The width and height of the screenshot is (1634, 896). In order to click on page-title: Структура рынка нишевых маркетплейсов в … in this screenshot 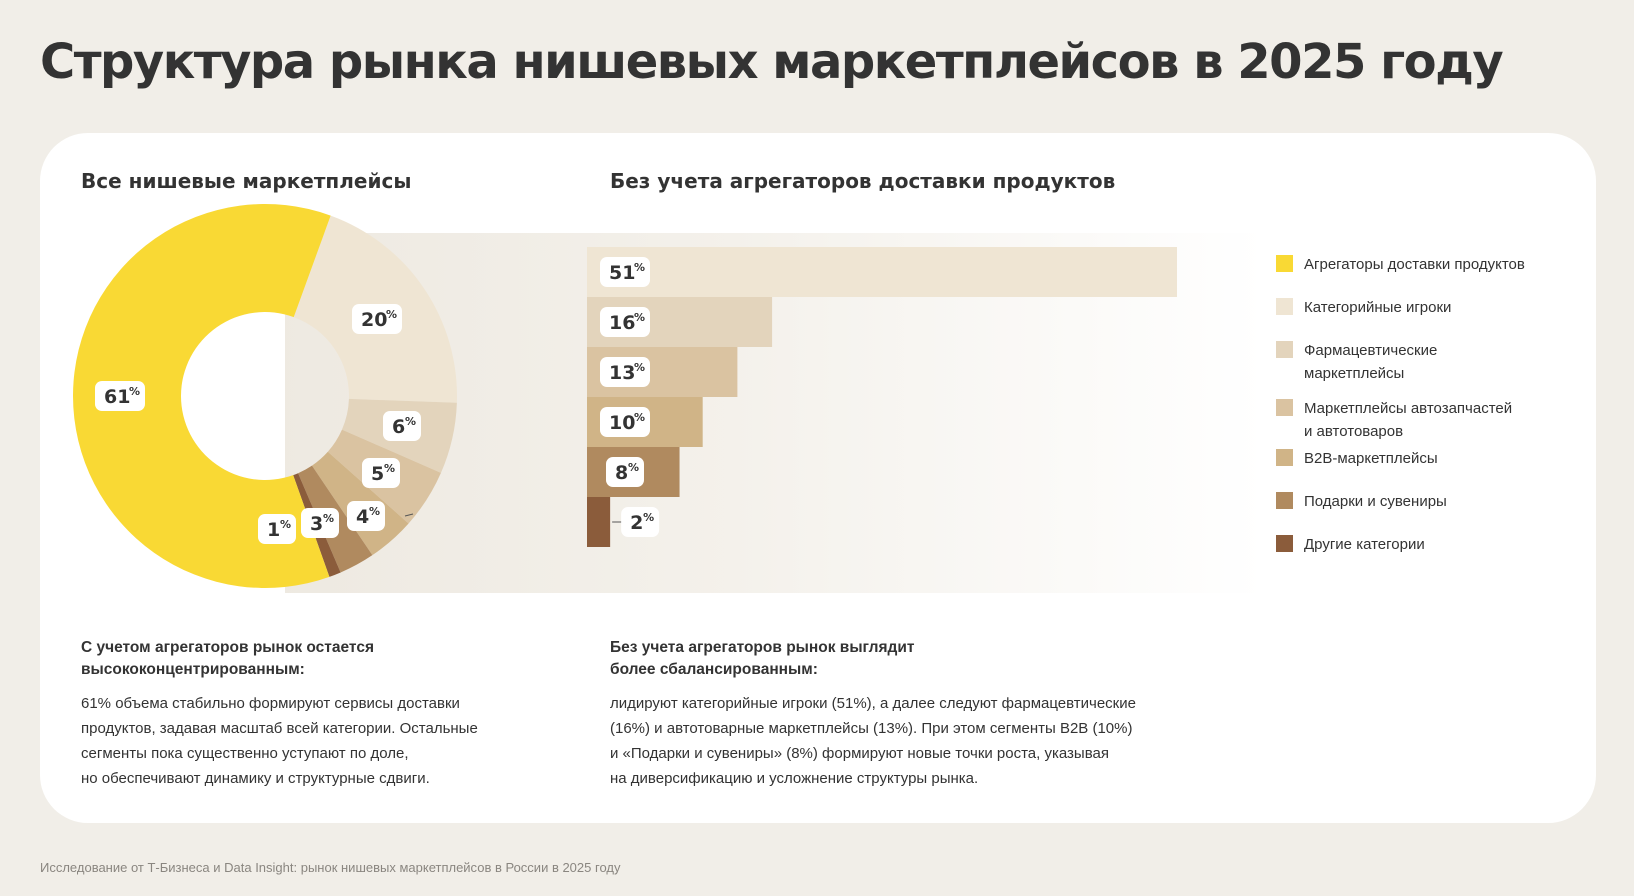, I will do `click(772, 62)`.